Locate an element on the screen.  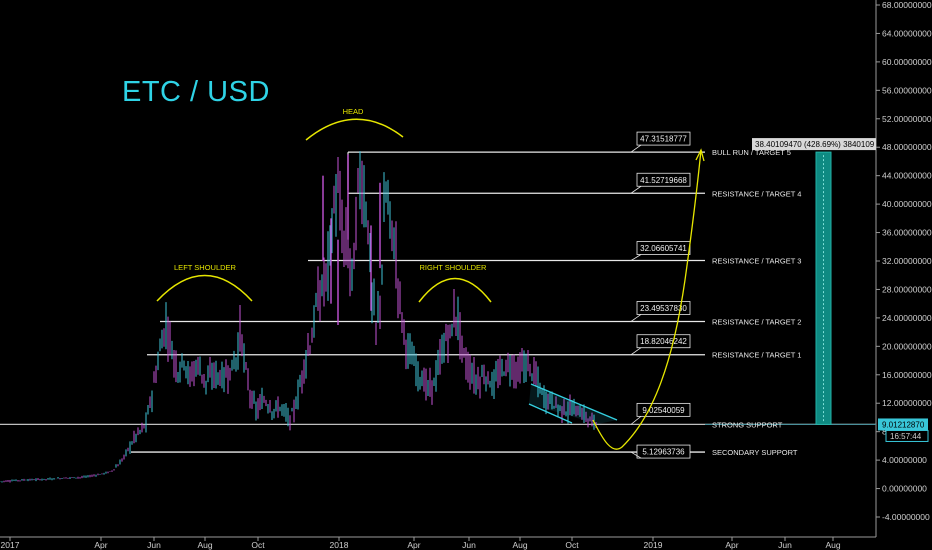
y-tick-label: 20.00000000 is located at coordinates (907, 346).